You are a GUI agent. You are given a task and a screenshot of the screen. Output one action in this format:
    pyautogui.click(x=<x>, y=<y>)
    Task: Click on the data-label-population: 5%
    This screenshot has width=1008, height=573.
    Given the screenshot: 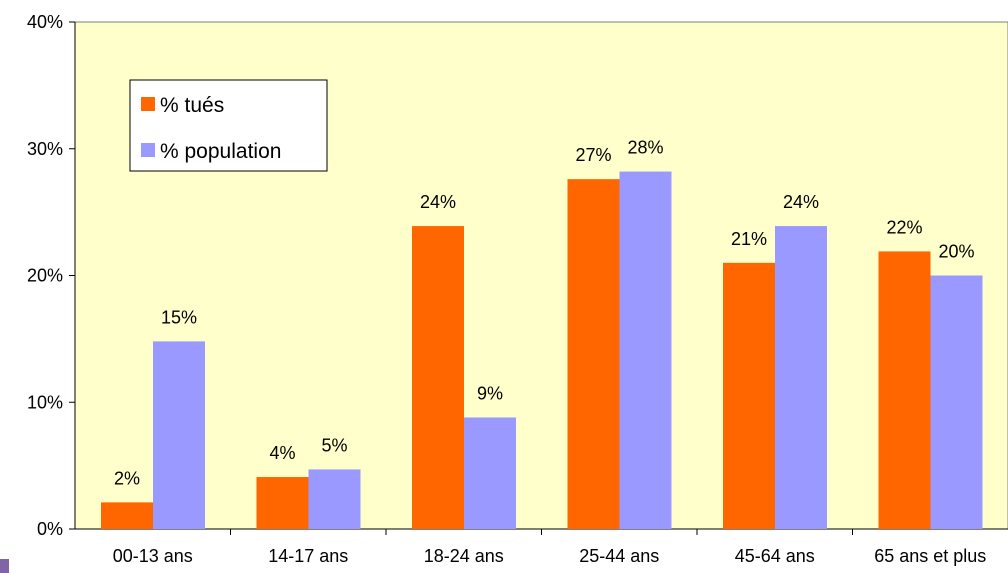 What is the action you would take?
    pyautogui.click(x=334, y=445)
    